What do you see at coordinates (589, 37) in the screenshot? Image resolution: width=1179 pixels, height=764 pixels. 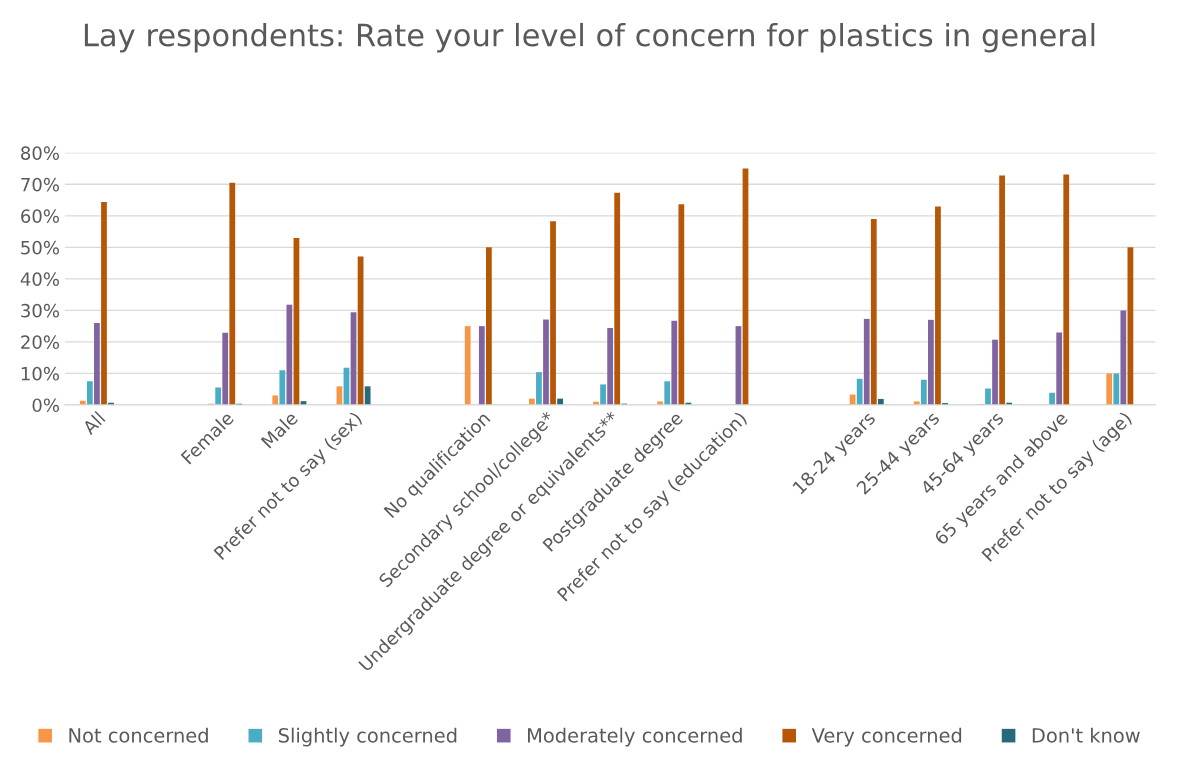 I see `chart-title: Lay respondents: Rate your level of concern for plastics in general` at bounding box center [589, 37].